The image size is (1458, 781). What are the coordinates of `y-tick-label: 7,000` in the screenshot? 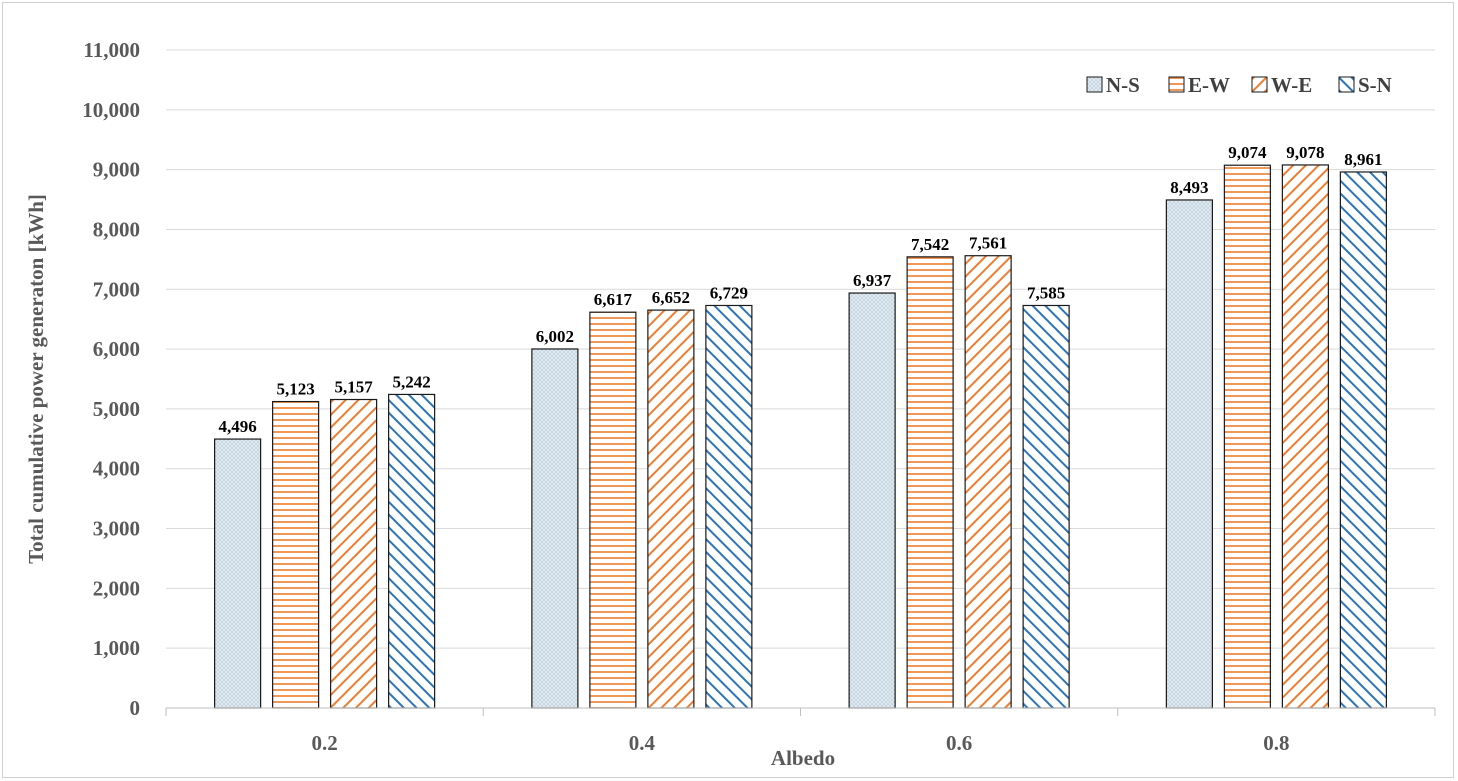 It's located at (116, 289).